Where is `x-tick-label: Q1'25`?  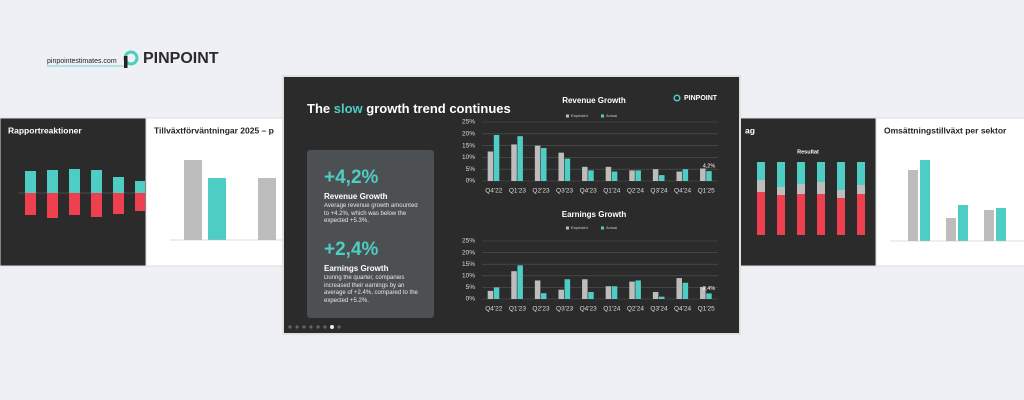
x-tick-label: Q1'25 is located at coordinates (707, 191).